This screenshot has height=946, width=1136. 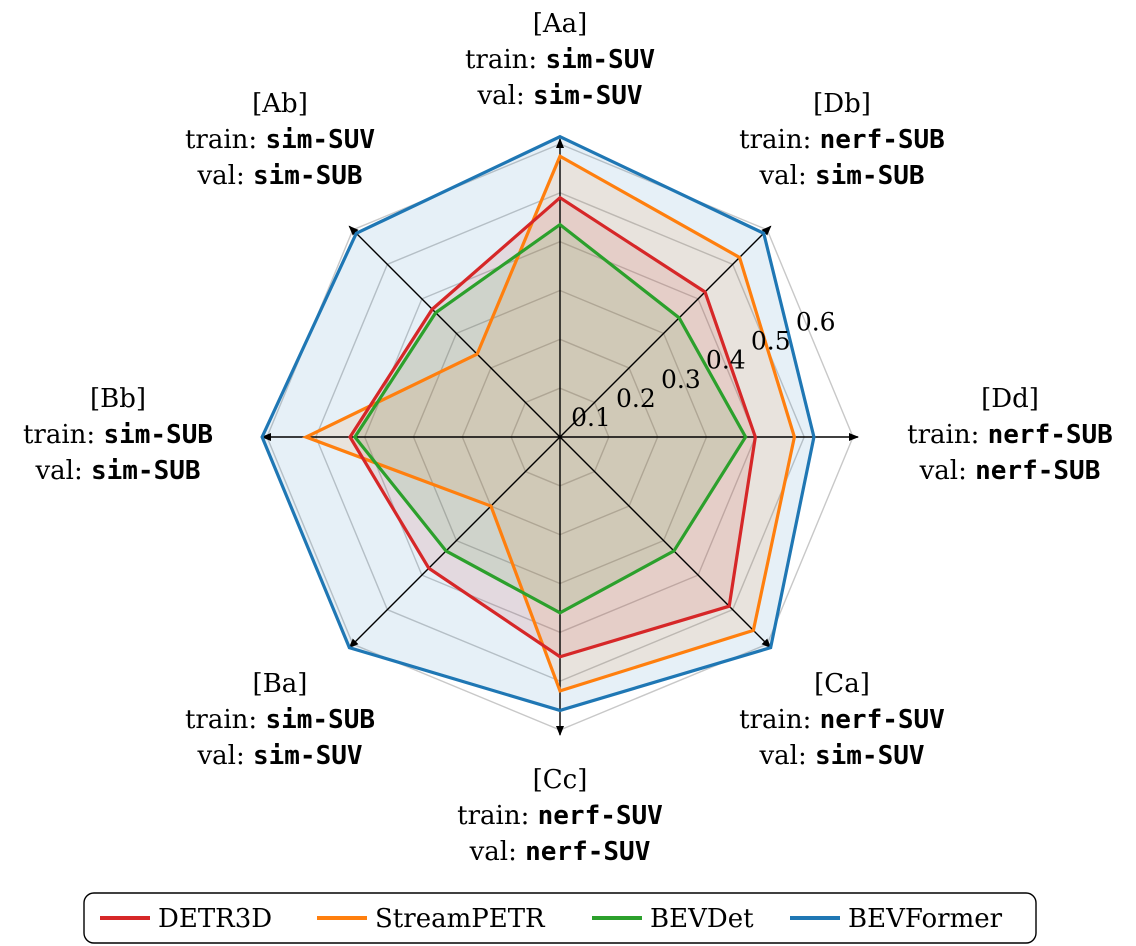 I want to click on axis-label-aa: [Aa] train: sim-SUV val: sim-SUV, so click(x=560, y=60).